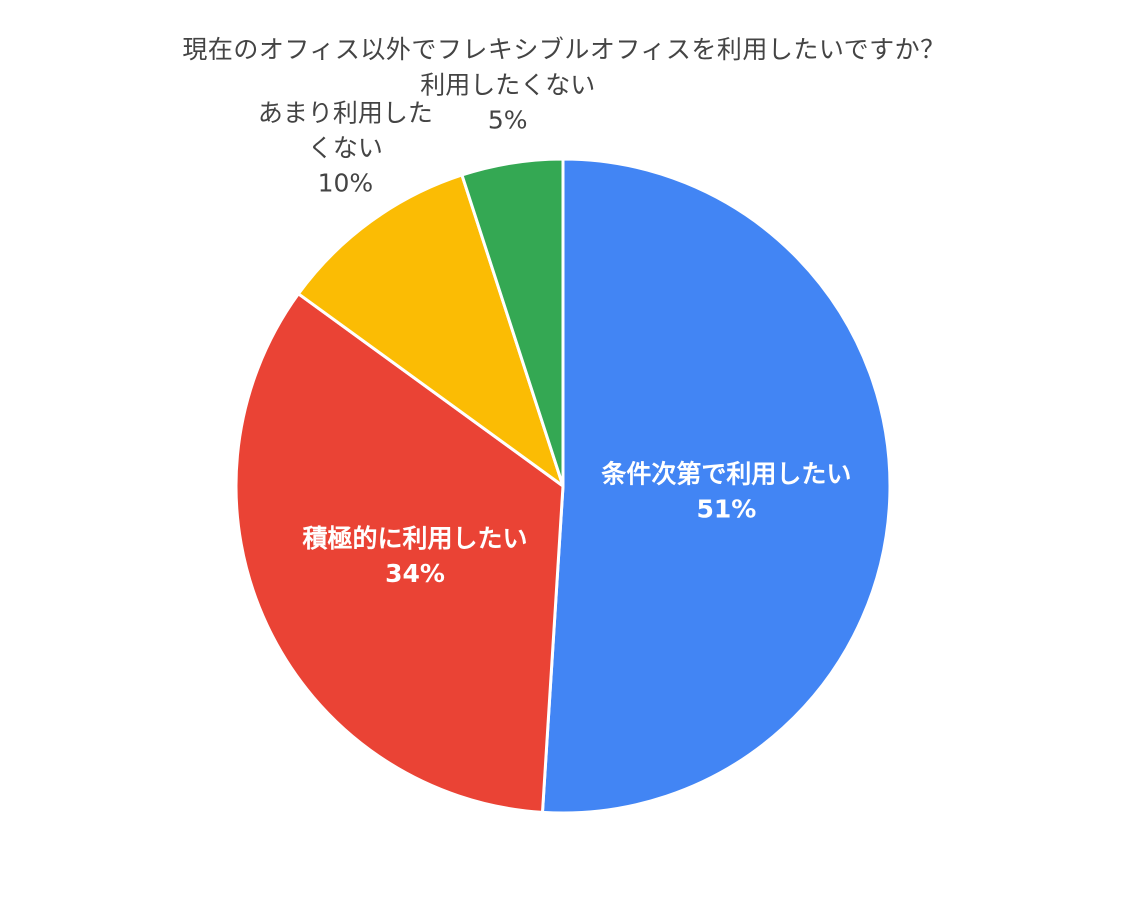 This screenshot has width=1128, height=905. Describe the element at coordinates (415, 556) in the screenshot. I see `pie-label-1: 積極的に利用したい 34%` at that location.